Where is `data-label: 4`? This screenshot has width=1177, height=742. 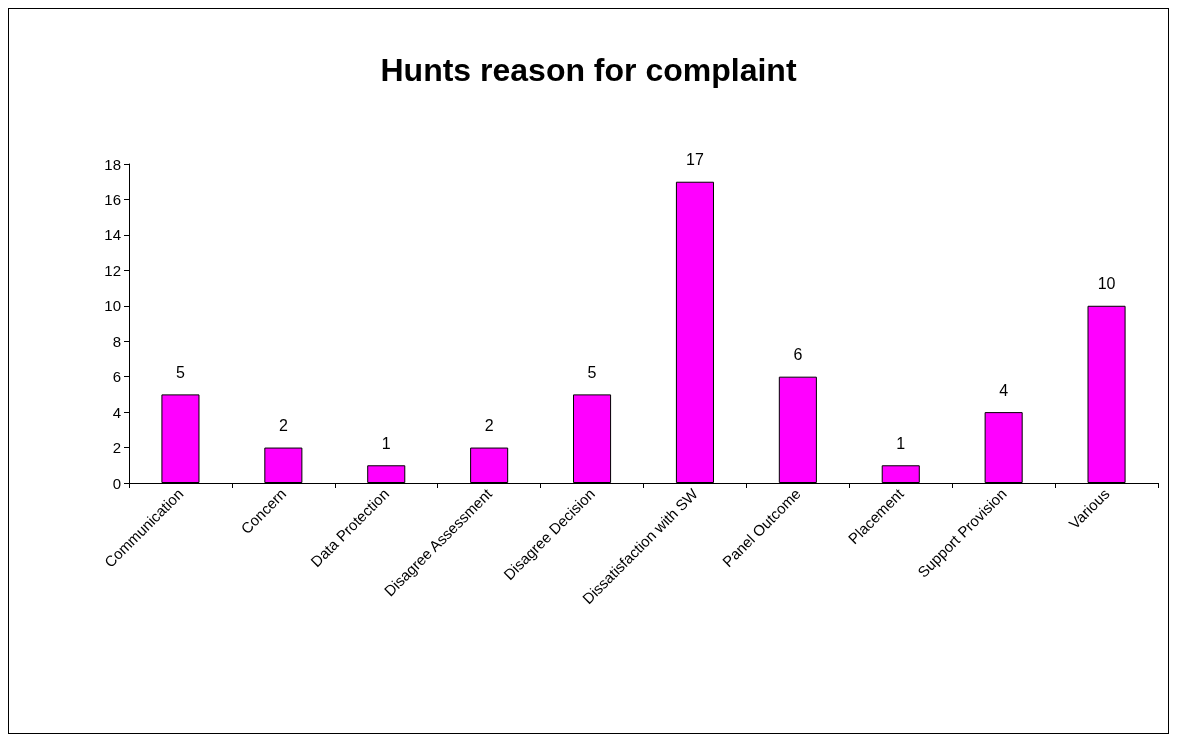
data-label: 4 is located at coordinates (1004, 390).